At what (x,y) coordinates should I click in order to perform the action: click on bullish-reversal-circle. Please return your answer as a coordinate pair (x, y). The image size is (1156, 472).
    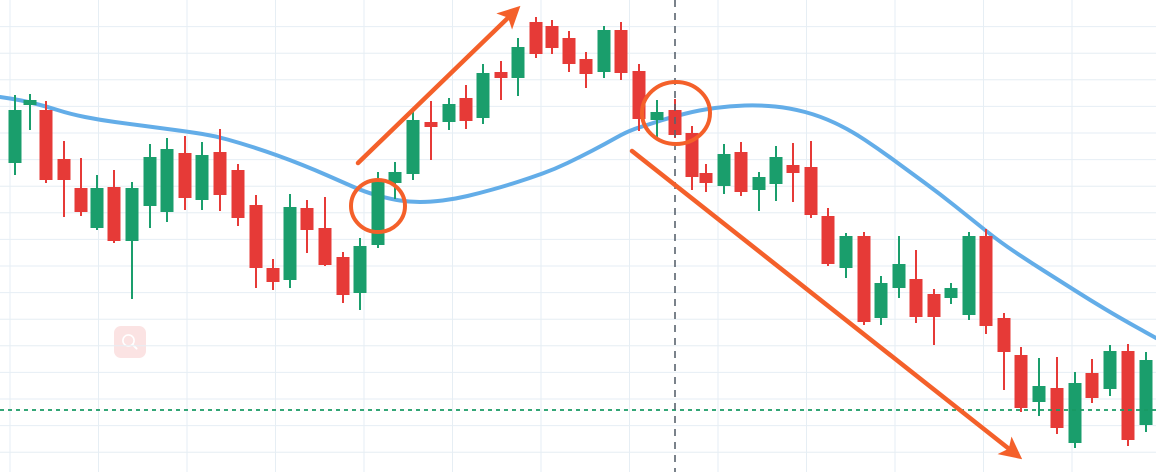
    Looking at the image, I should click on (378, 206).